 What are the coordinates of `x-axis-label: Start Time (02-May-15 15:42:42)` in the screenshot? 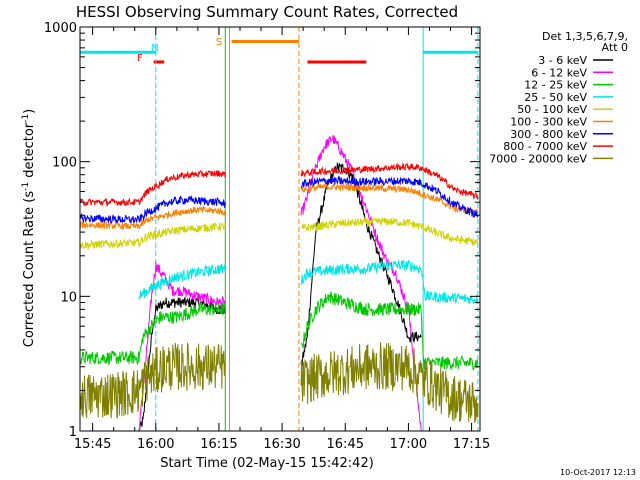 It's located at (267, 463).